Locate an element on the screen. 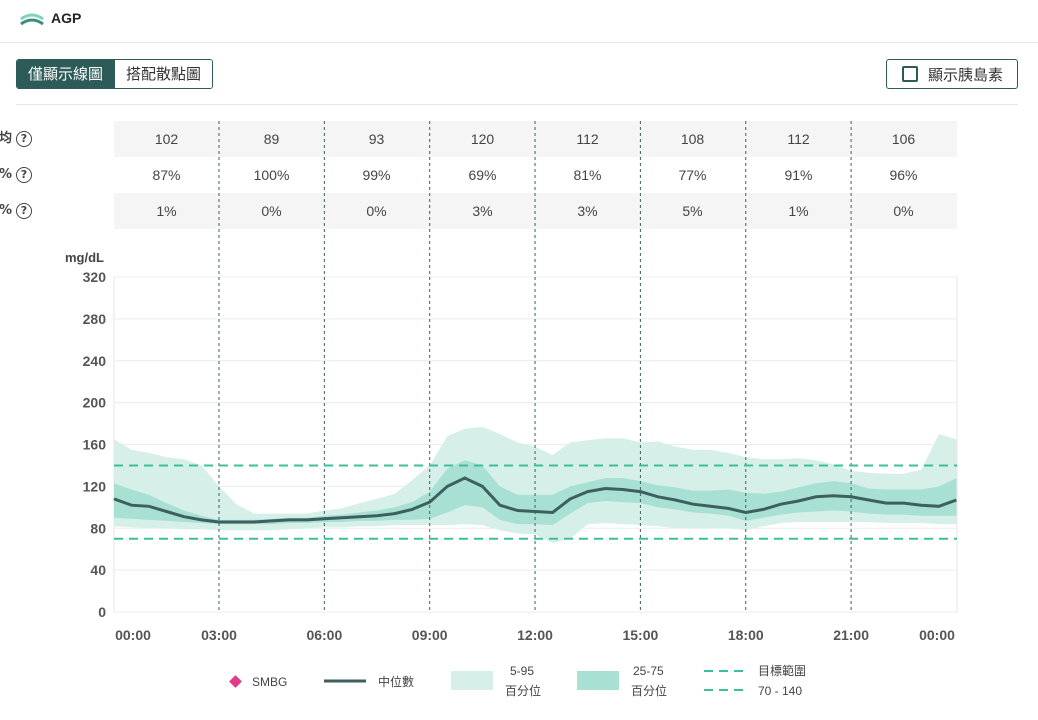 Image resolution: width=1038 pixels, height=720 pixels. stats-cell: 96% is located at coordinates (903, 175).